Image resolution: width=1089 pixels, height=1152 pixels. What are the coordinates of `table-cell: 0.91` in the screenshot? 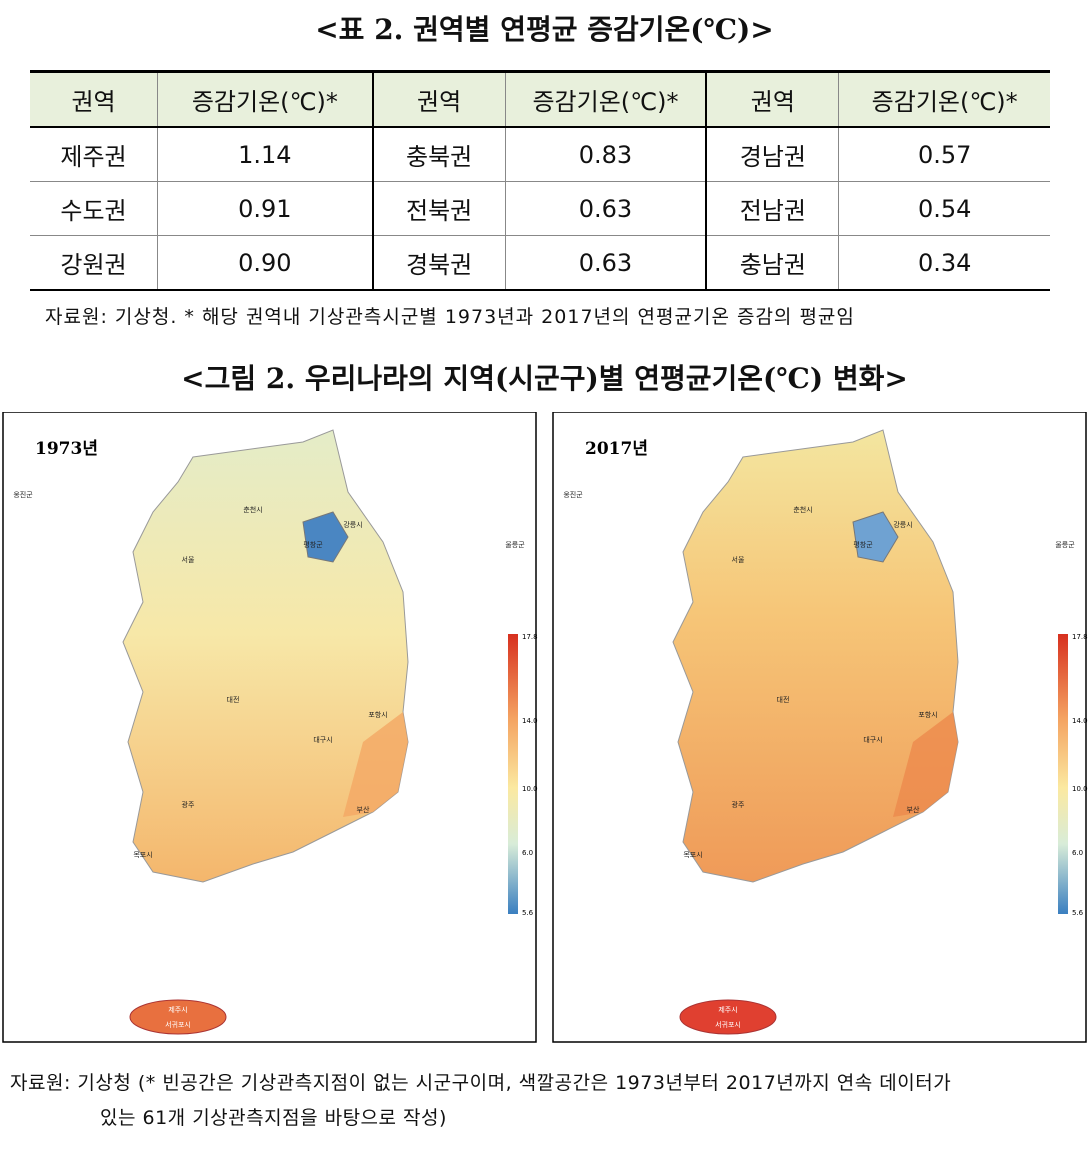 It's located at (265, 208).